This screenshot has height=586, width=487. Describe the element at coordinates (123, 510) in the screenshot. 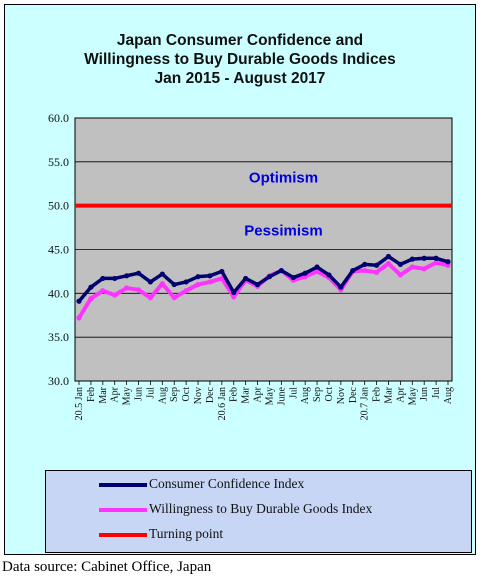

I see `legend-swatch-willingness` at that location.